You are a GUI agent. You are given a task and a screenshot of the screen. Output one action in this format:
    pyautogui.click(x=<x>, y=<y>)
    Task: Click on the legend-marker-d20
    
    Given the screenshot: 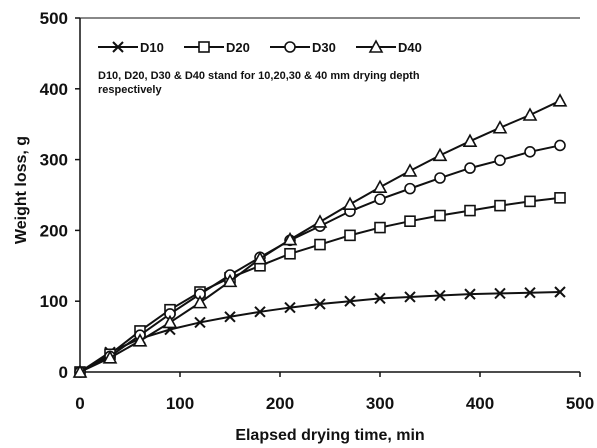 What is the action you would take?
    pyautogui.click(x=204, y=47)
    